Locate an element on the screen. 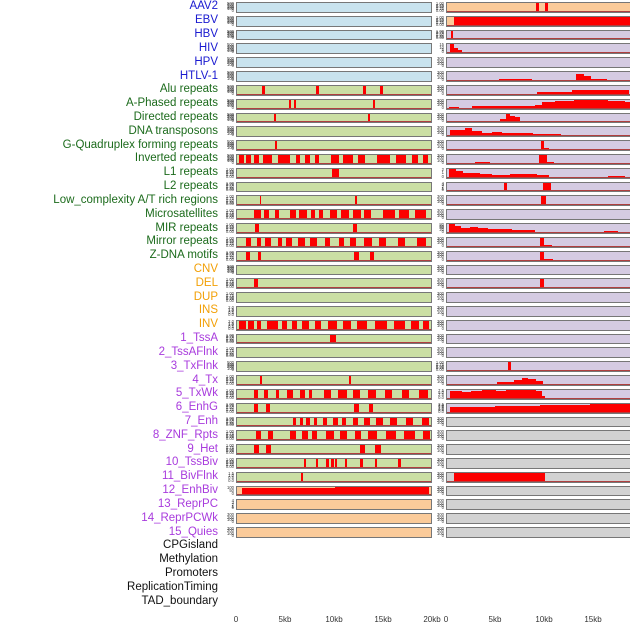 The image size is (630, 630). track-right-a-phased-repeats is located at coordinates (538, 104).